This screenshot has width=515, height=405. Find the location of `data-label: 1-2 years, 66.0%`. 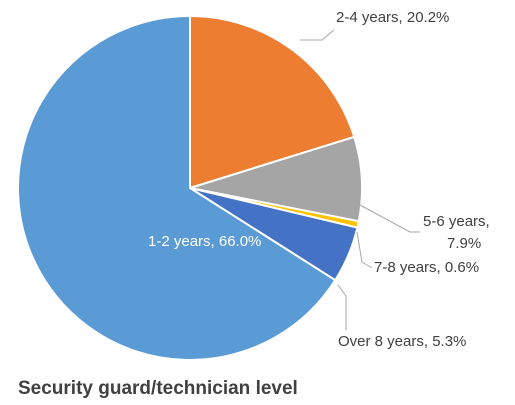

data-label: 1-2 years, 66.0% is located at coordinates (204, 241).